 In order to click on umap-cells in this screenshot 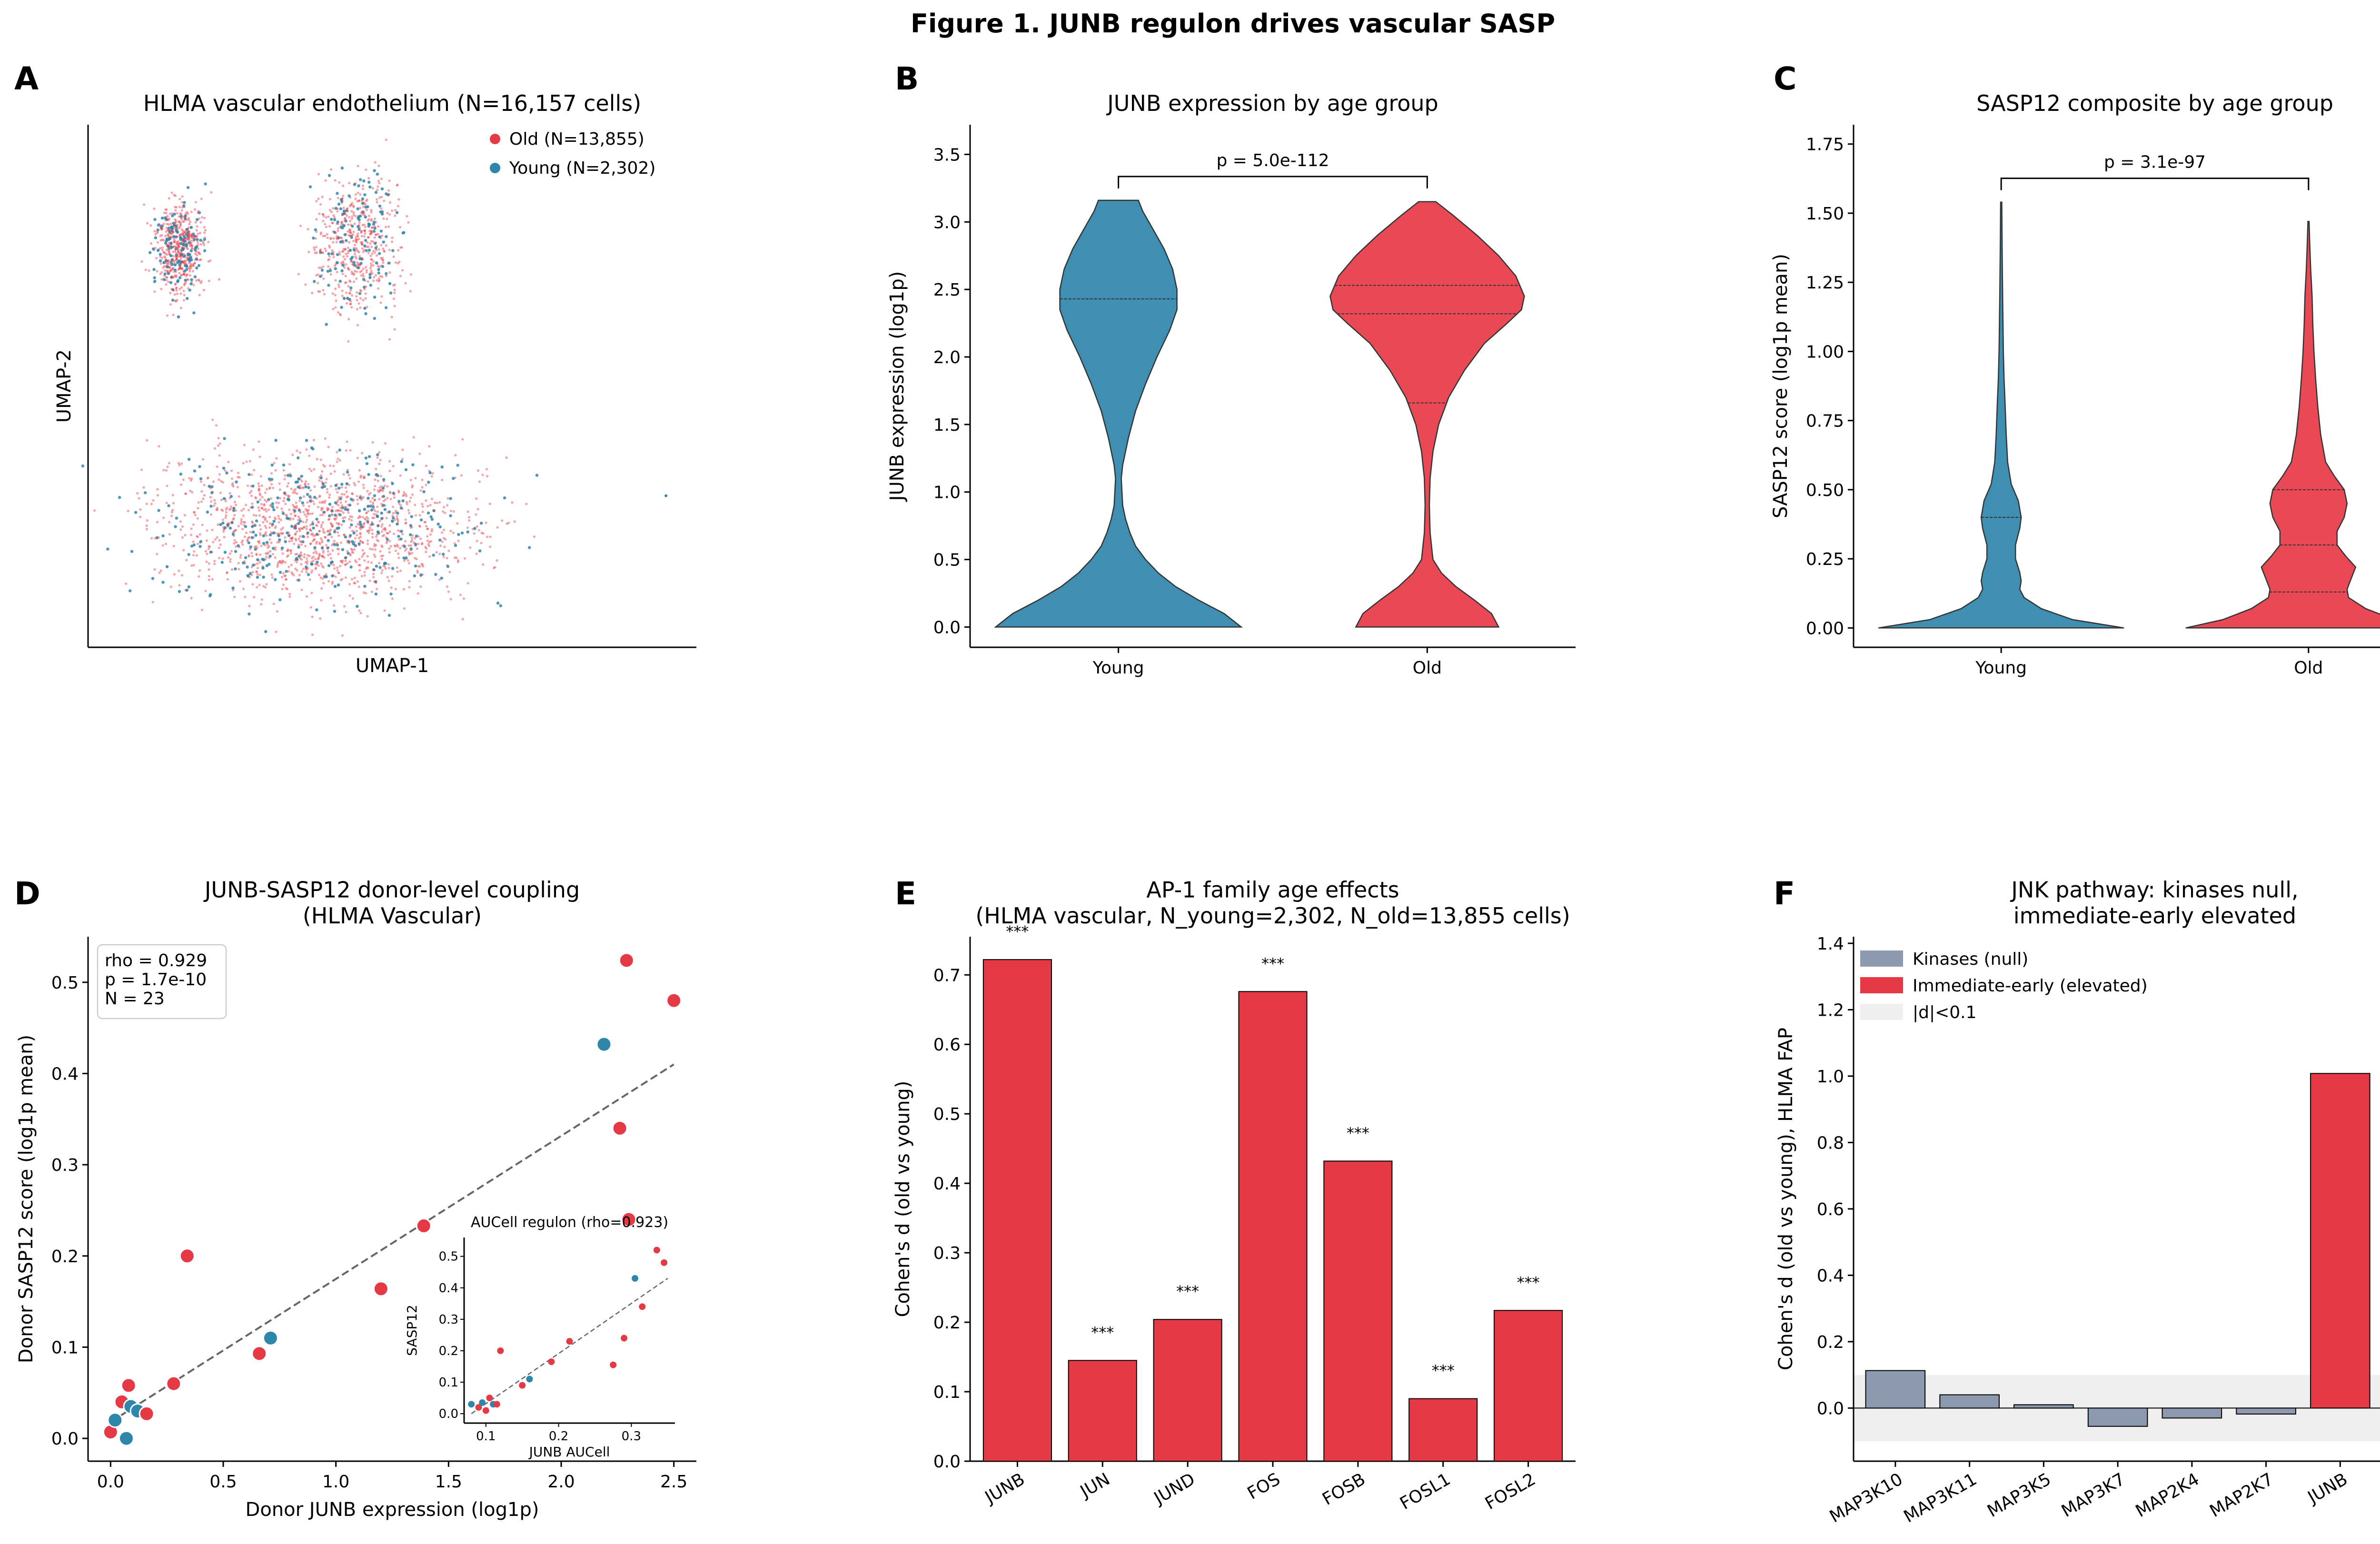, I will do `click(310, 388)`.